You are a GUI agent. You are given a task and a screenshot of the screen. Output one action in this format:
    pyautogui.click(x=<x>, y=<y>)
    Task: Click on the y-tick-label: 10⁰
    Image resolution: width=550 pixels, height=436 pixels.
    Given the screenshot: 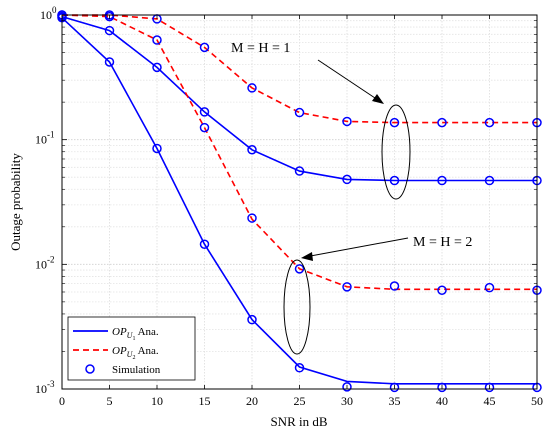 What is the action you would take?
    pyautogui.click(x=48, y=13)
    